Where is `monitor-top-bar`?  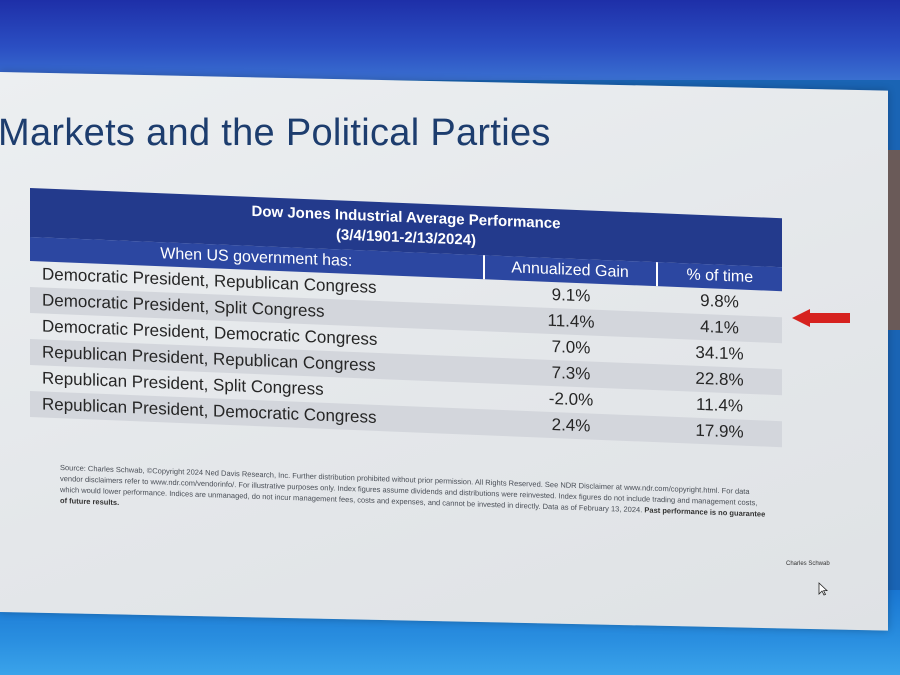
monitor-top-bar is located at coordinates (450, 40).